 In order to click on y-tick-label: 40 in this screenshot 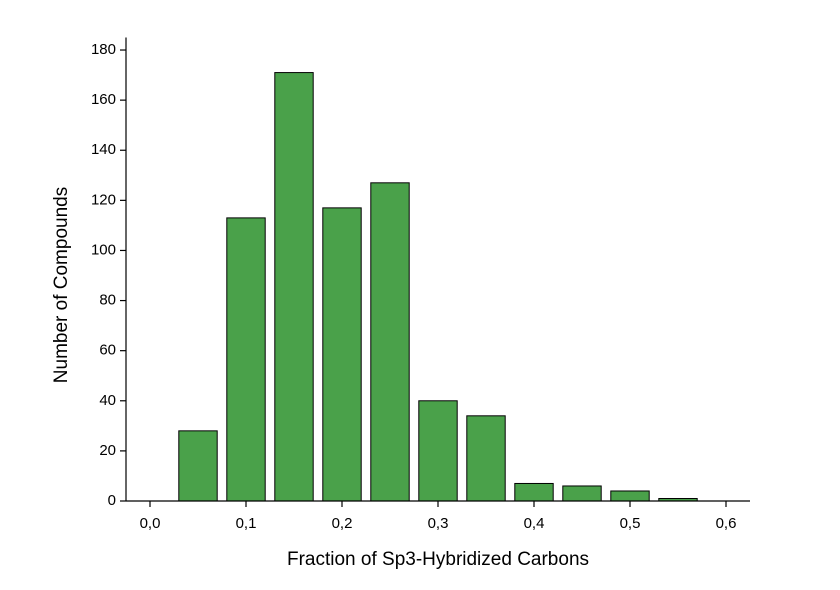, I will do `click(107, 400)`.